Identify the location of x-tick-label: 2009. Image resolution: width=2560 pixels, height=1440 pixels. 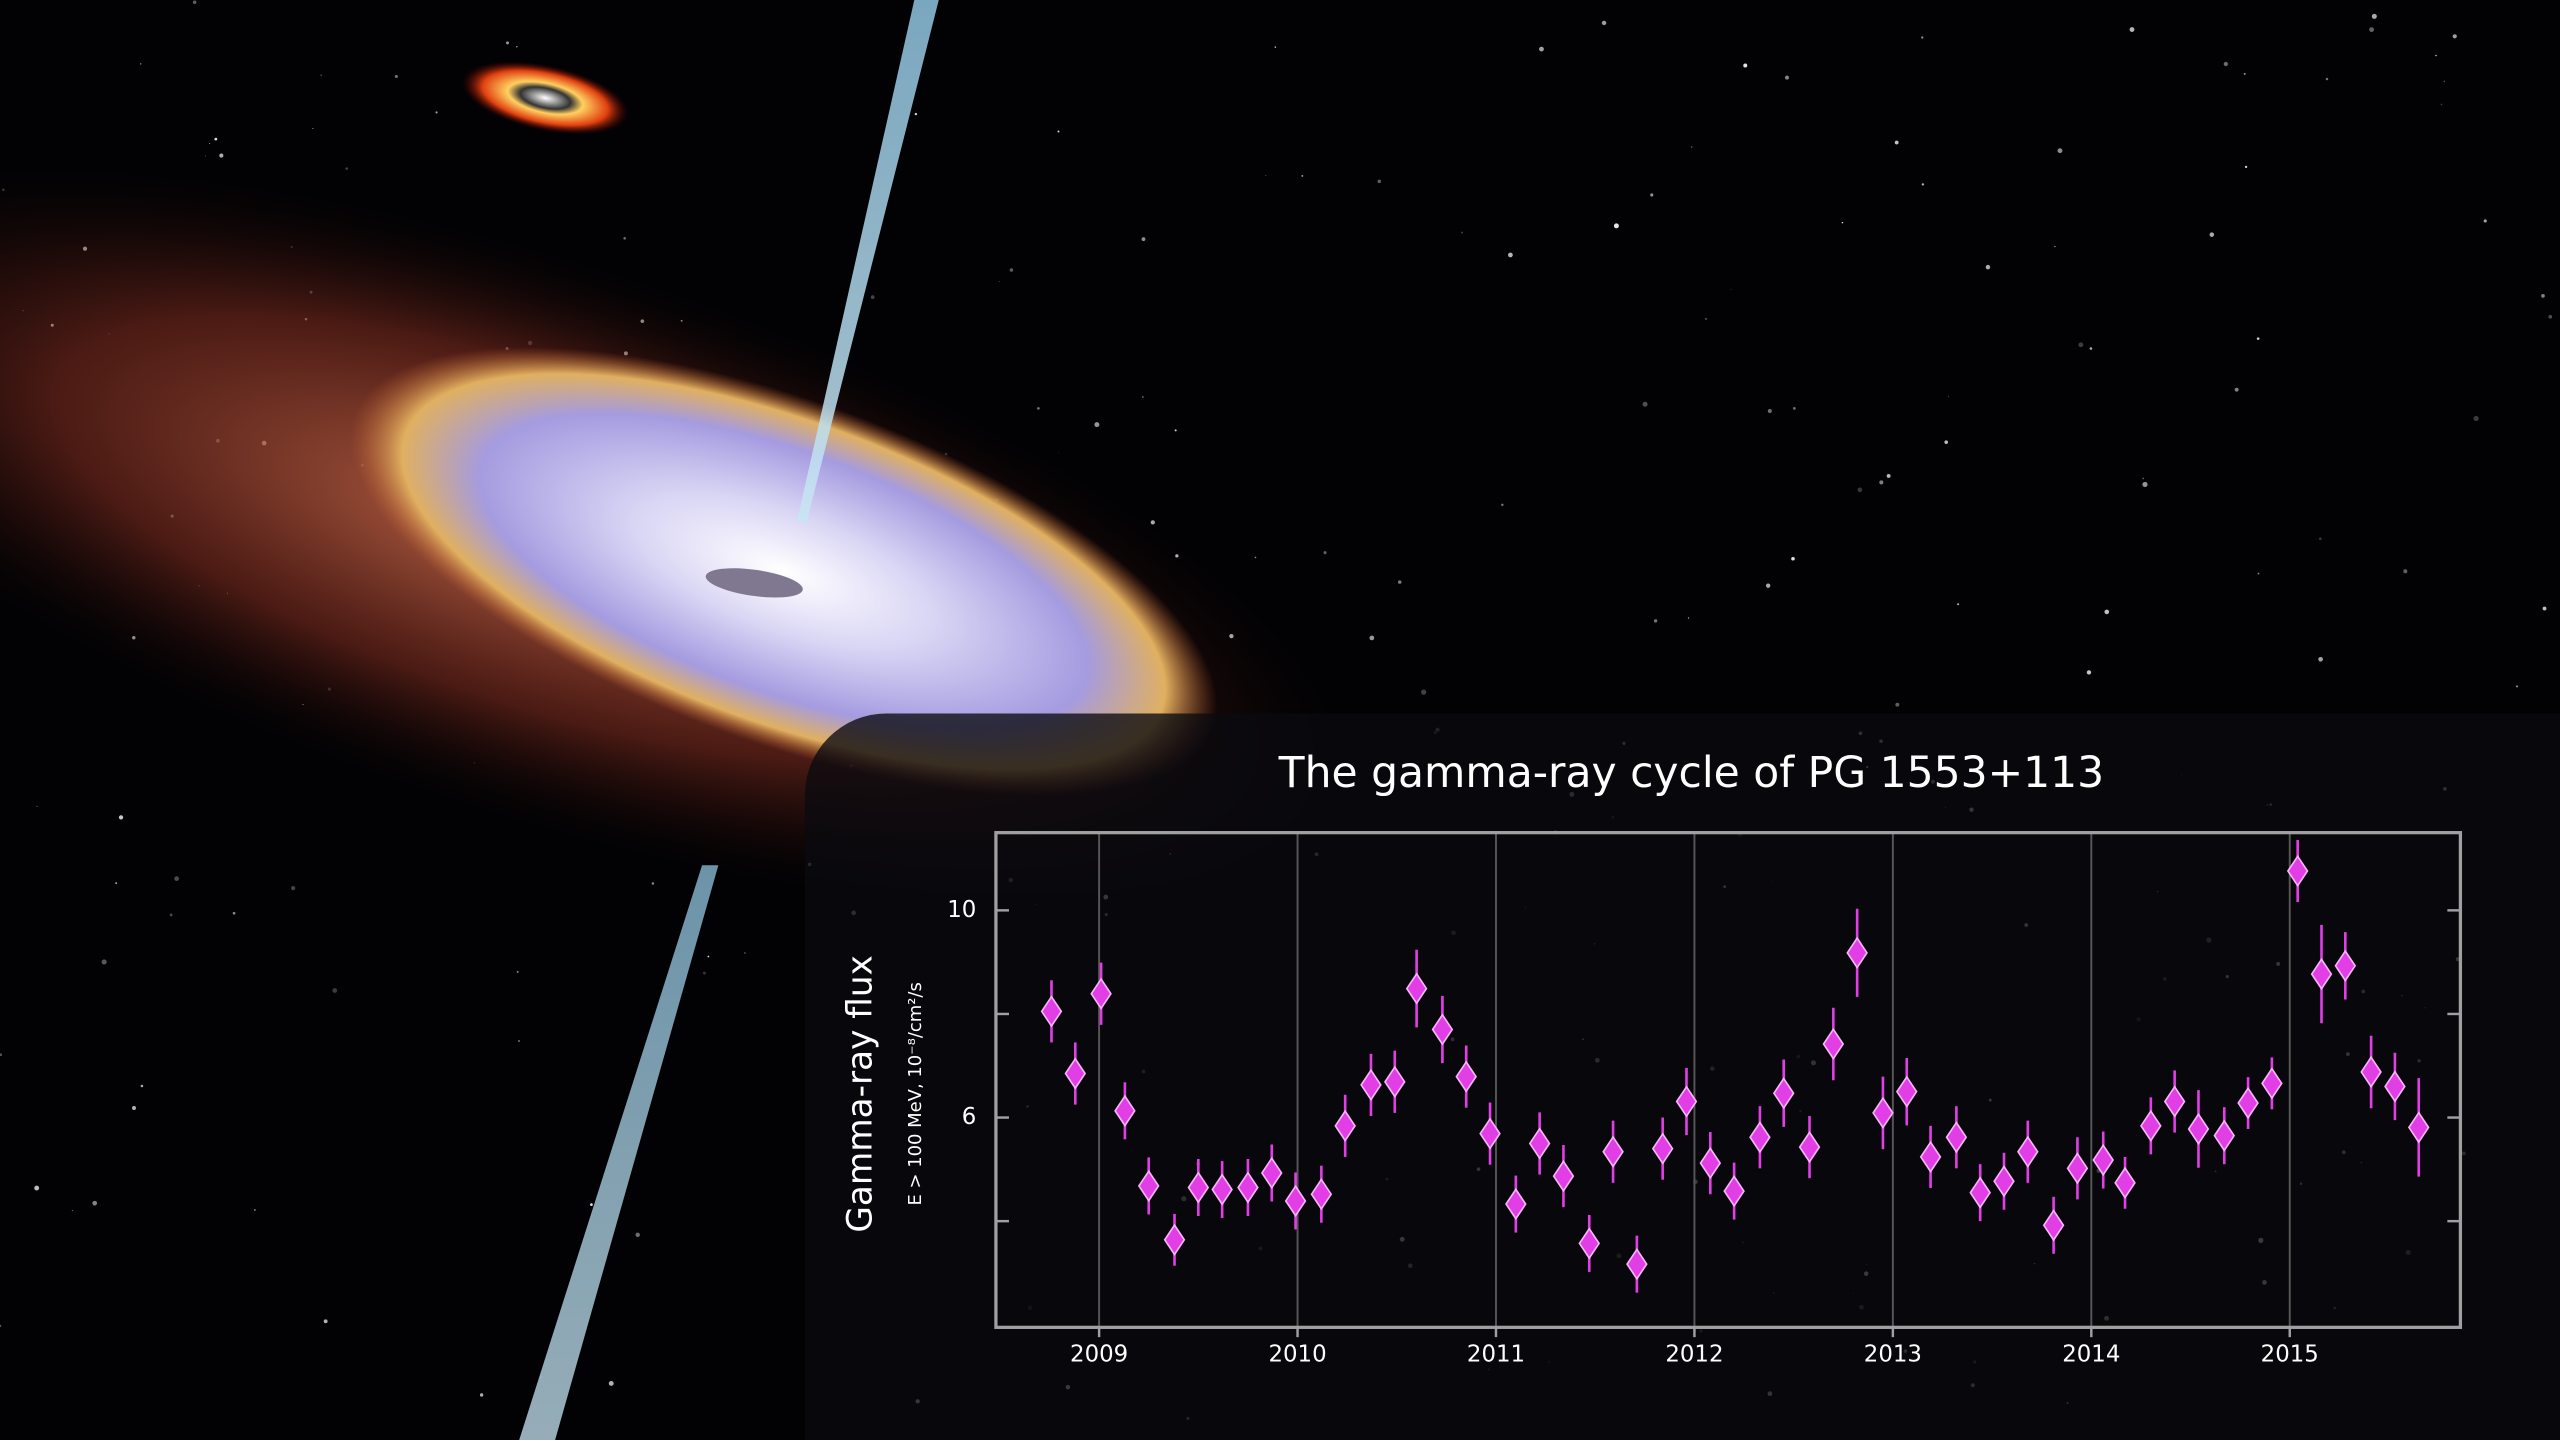
(1099, 1355).